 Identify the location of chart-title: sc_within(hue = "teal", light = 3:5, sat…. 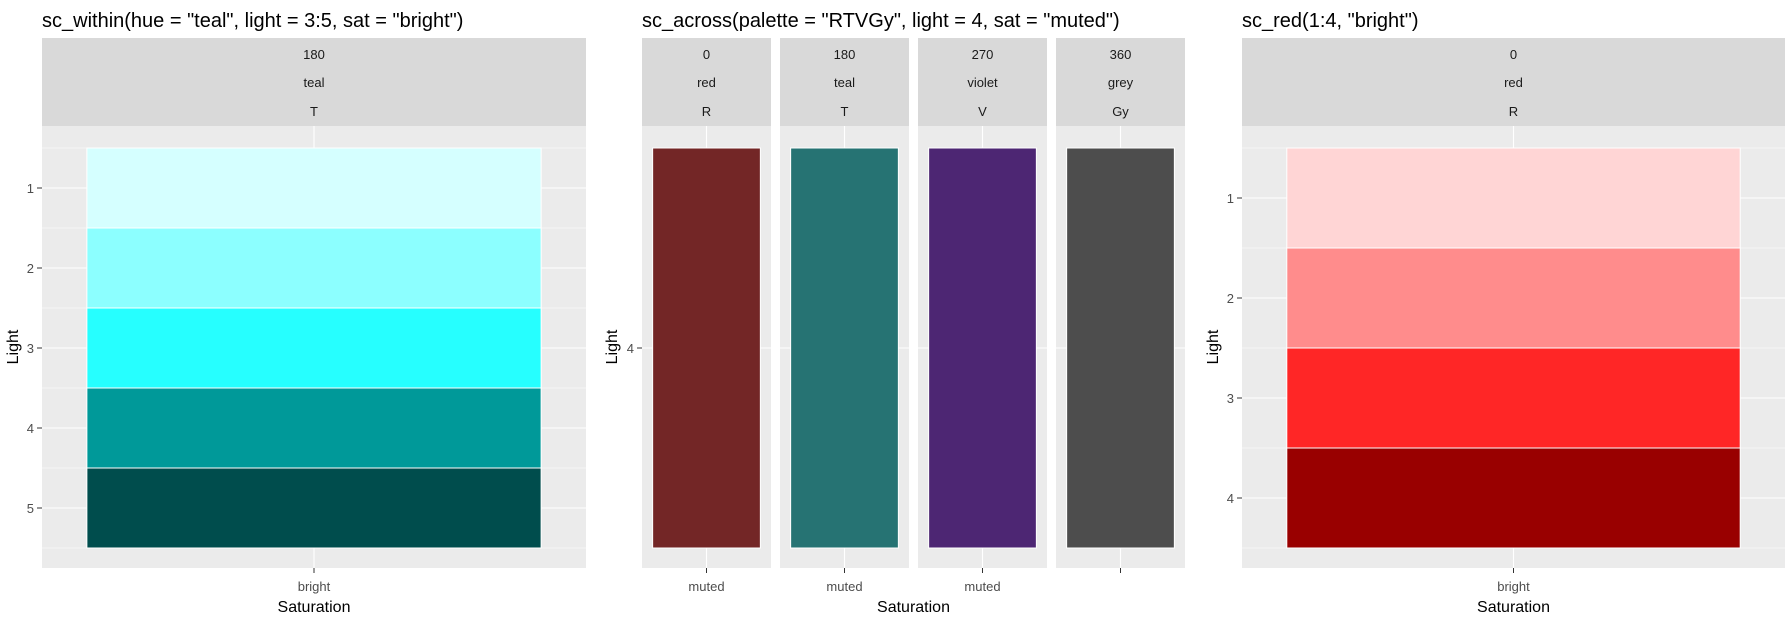
(252, 21).